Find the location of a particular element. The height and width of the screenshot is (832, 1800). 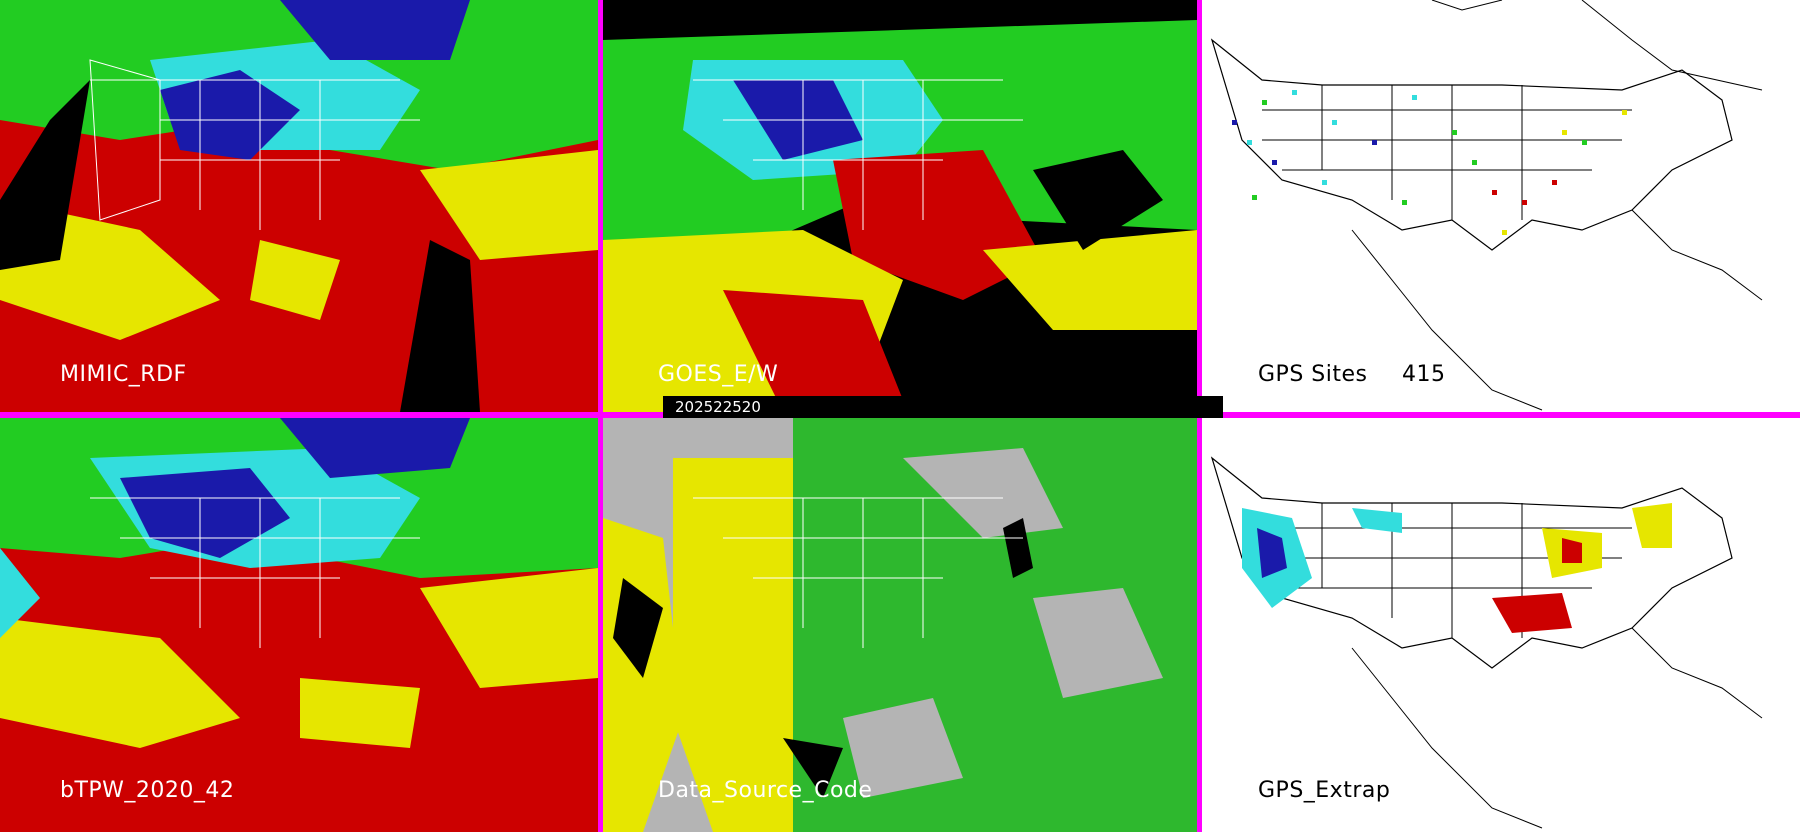

gps-site-markers is located at coordinates (1429, 162).